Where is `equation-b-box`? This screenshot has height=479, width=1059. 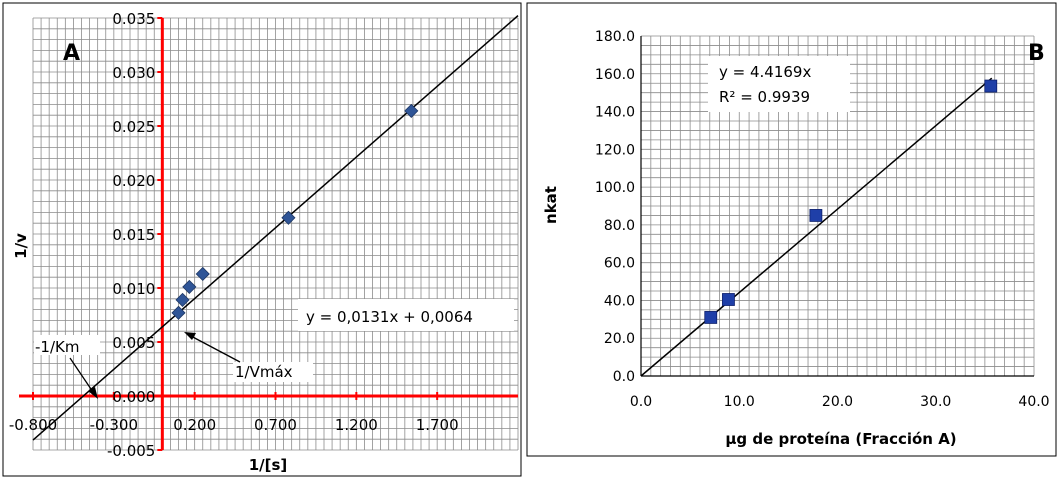 equation-b-box is located at coordinates (779, 84).